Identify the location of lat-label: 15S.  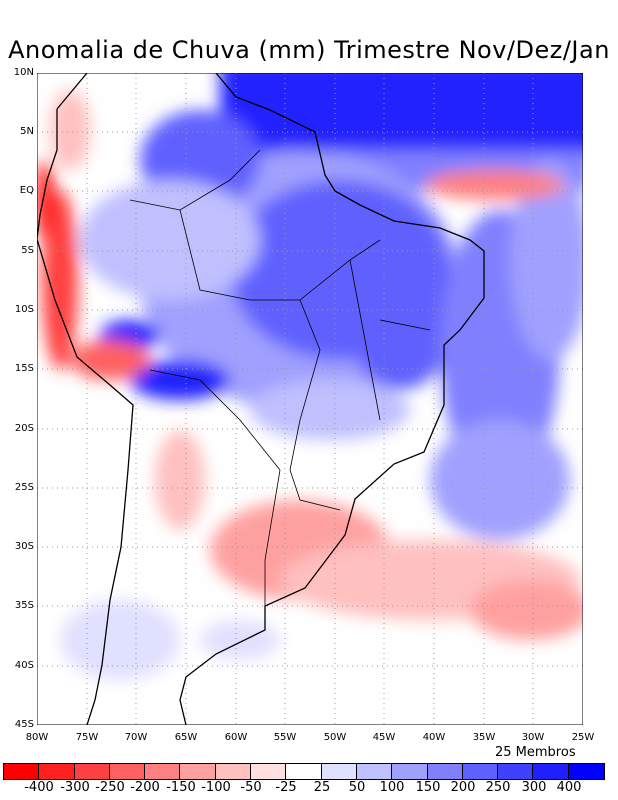
(24, 368).